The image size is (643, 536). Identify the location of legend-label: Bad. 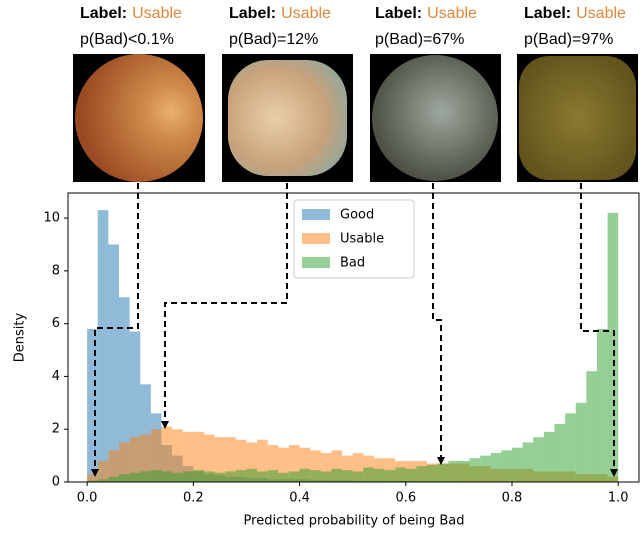
(352, 263).